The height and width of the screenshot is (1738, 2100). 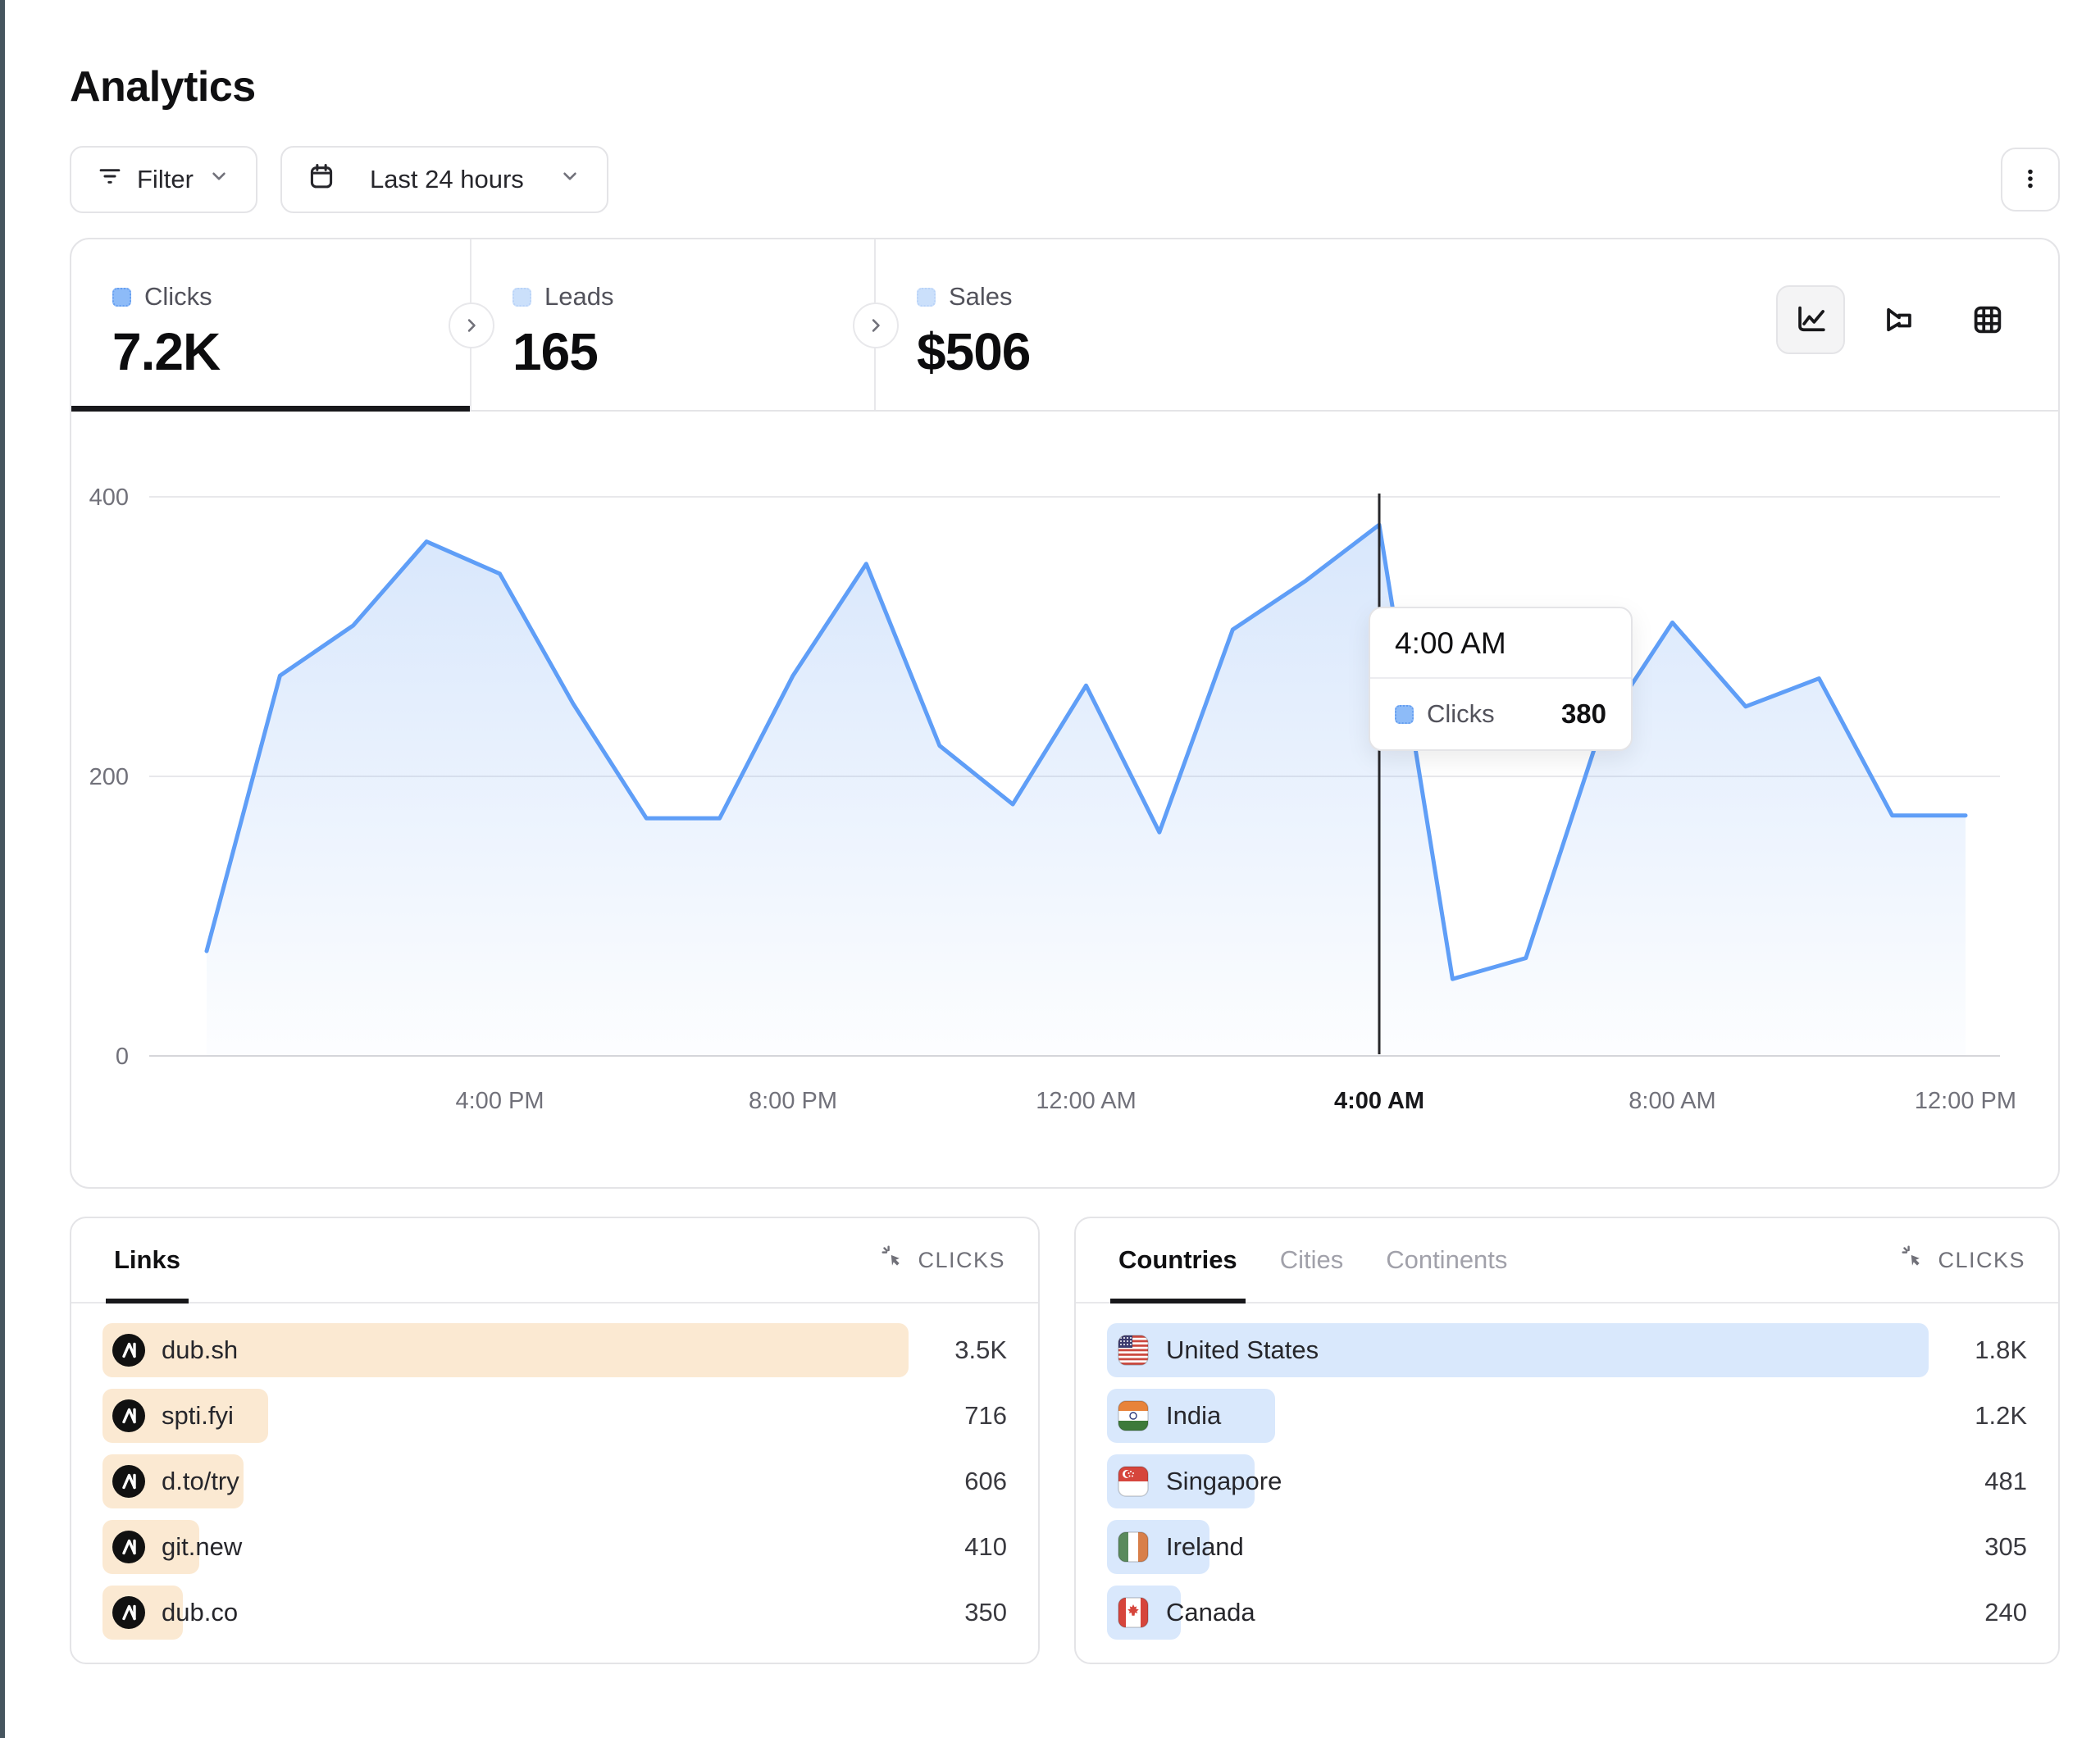 I want to click on table-view-button, so click(x=1987, y=319).